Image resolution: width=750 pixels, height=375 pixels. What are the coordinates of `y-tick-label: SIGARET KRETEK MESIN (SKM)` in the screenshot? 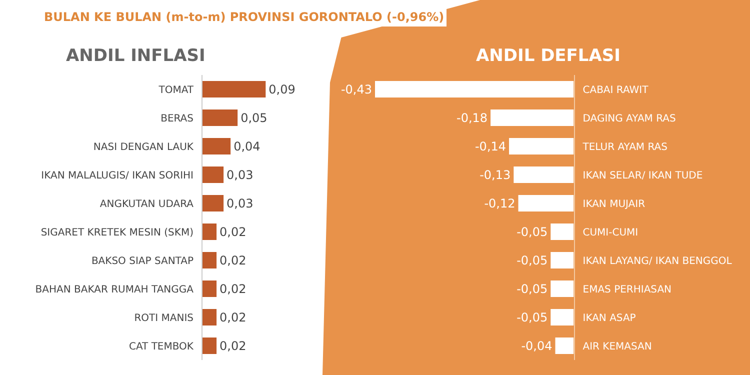 It's located at (117, 232).